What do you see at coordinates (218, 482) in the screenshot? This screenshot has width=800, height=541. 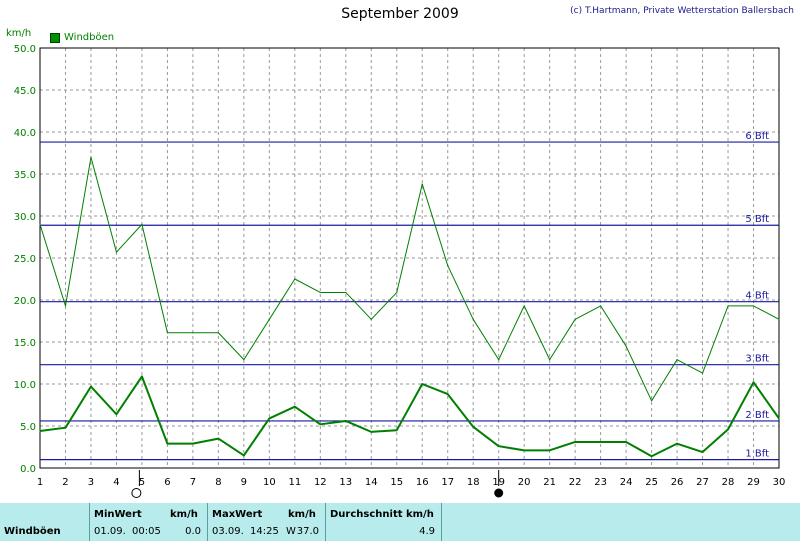 I see `x-tick-label: 8` at bounding box center [218, 482].